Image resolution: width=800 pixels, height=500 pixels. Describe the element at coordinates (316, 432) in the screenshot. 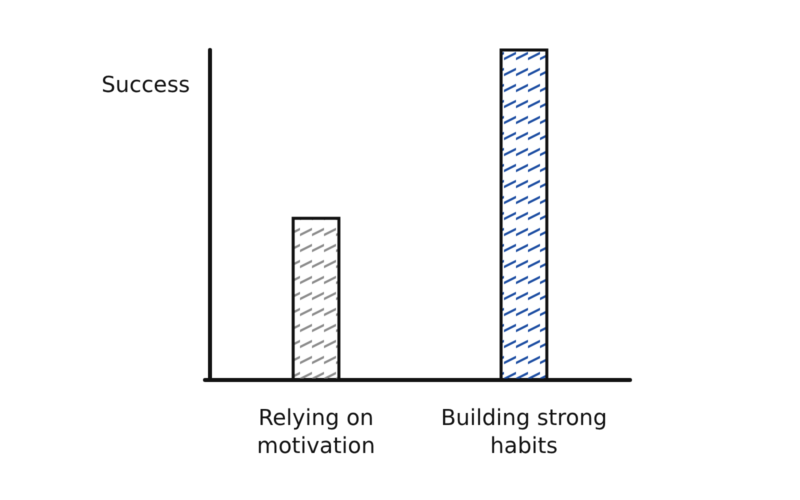

I see `x-tick-label: Relying on motivation` at that location.